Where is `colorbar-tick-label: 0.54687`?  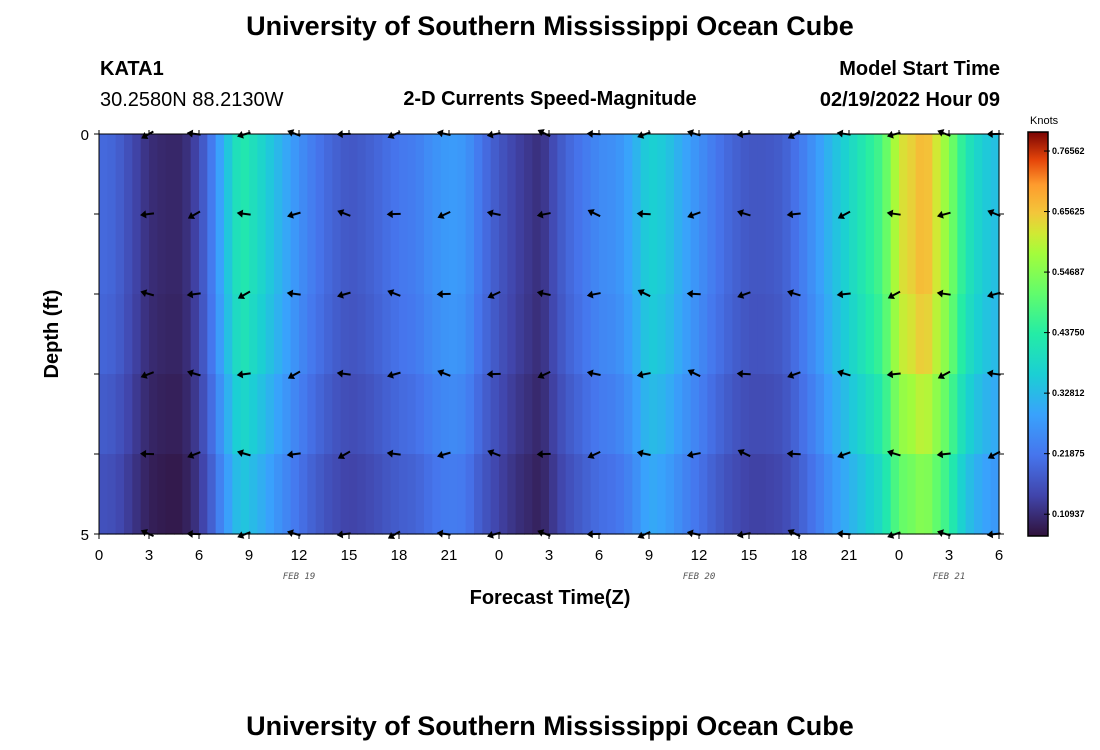
colorbar-tick-label: 0.54687 is located at coordinates (1068, 272).